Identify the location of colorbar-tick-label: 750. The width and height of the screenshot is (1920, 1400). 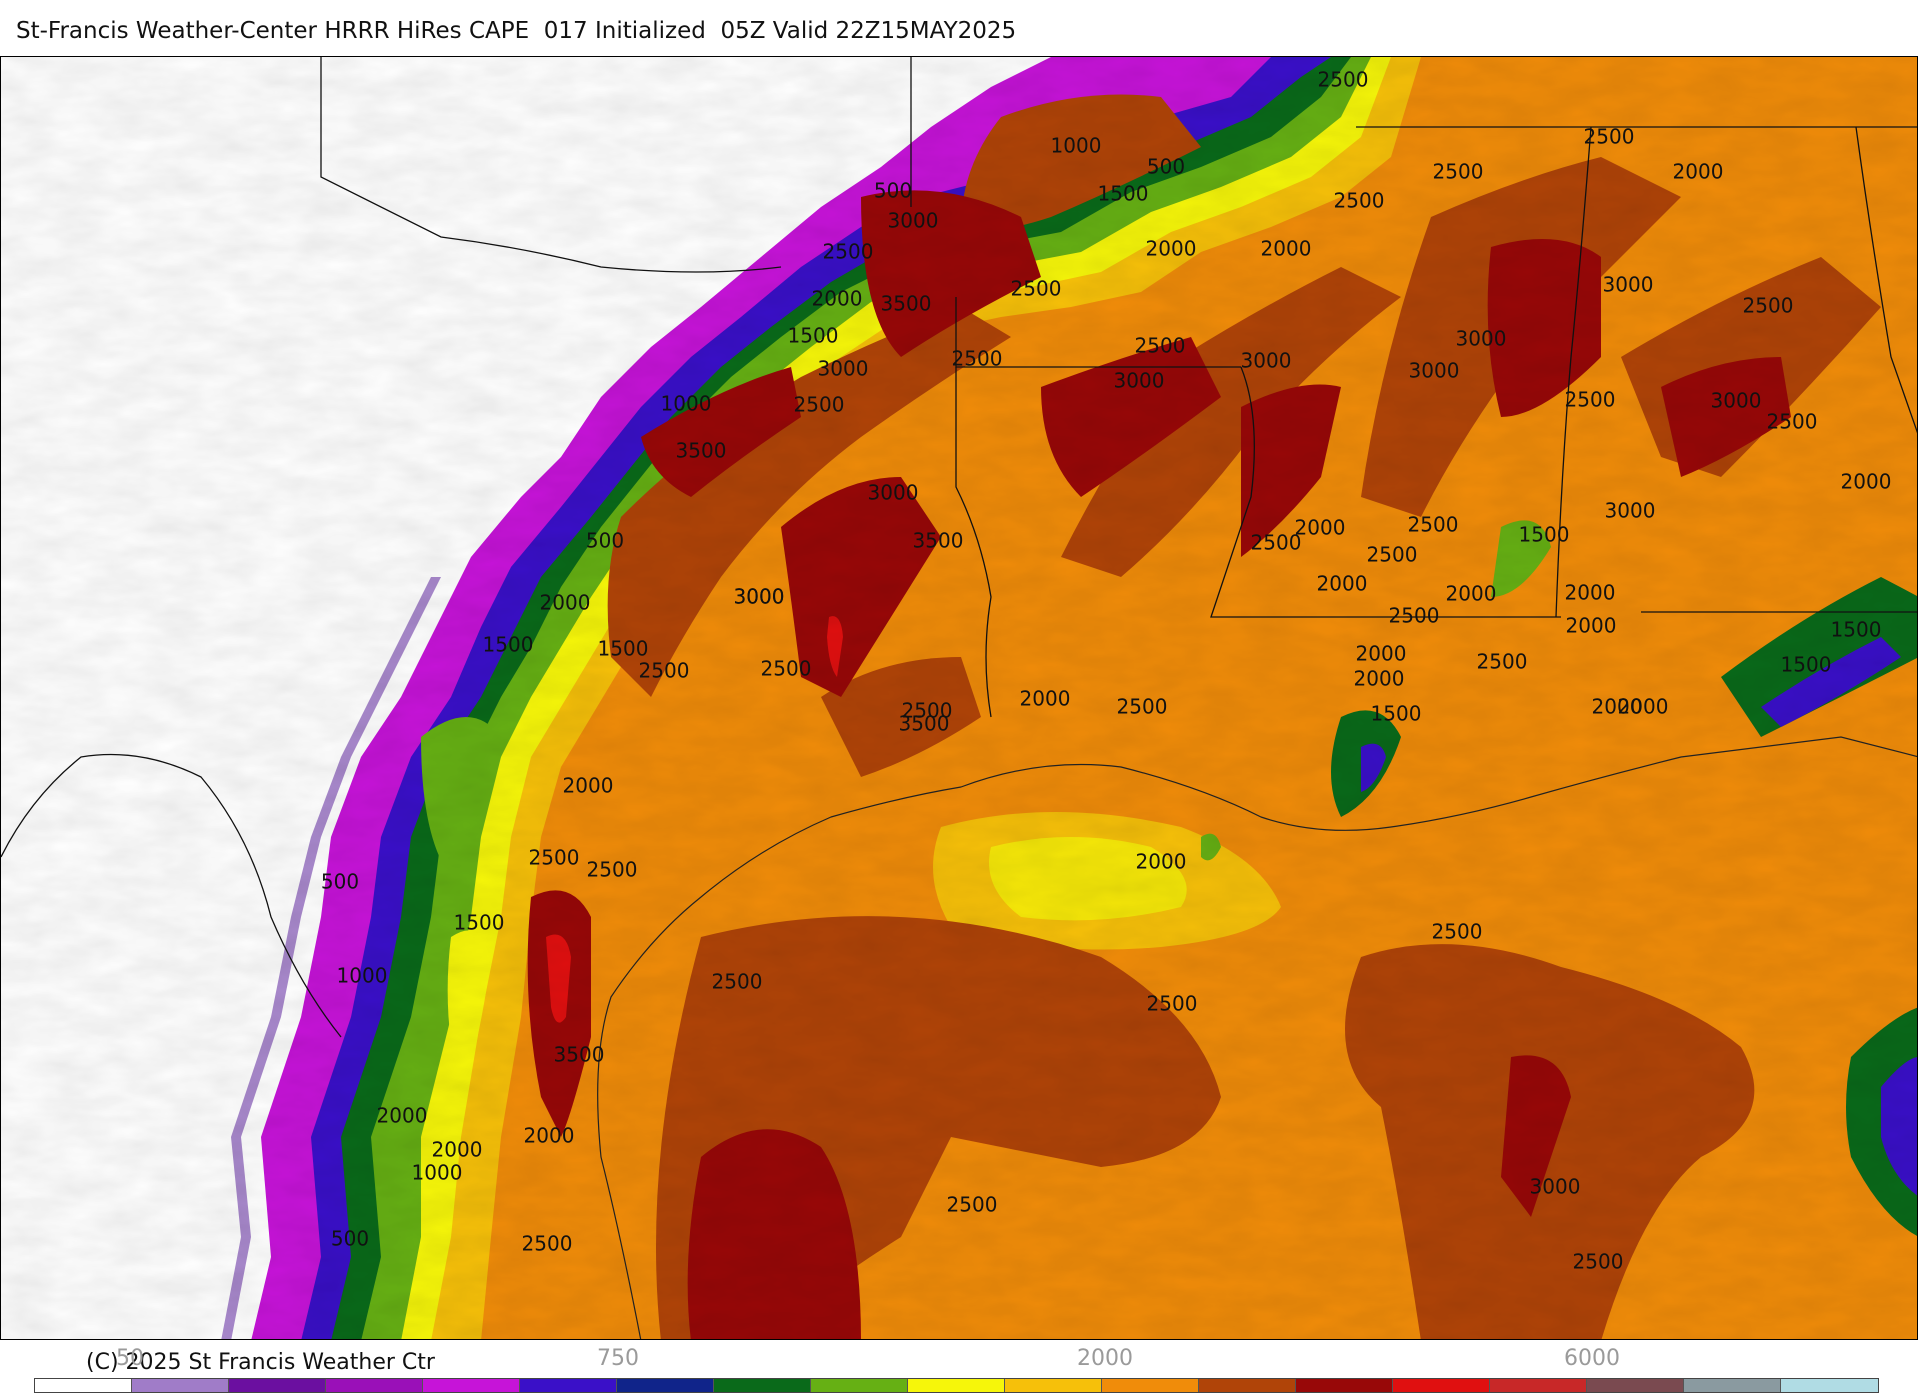
(618, 1358).